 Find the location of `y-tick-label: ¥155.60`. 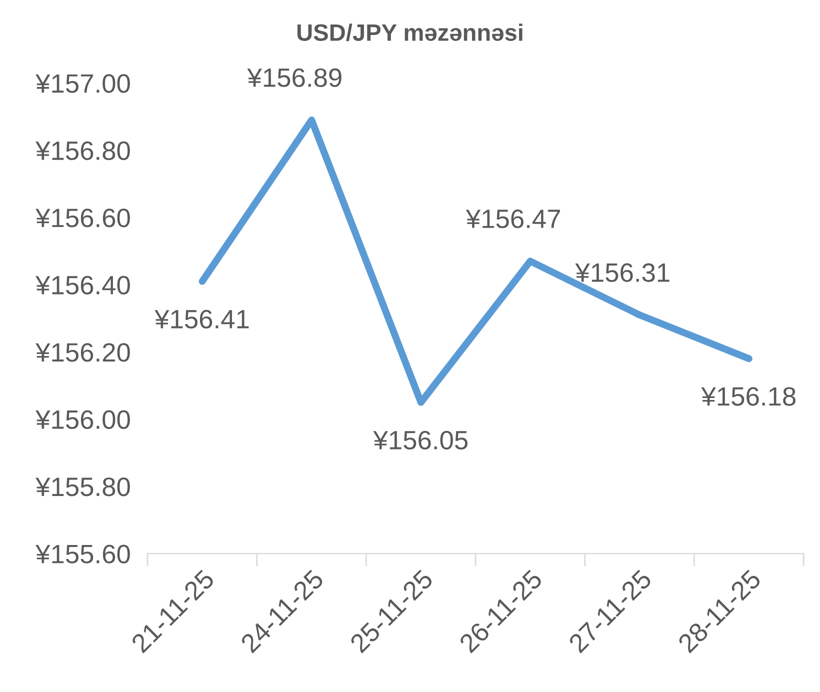

y-tick-label: ¥155.60 is located at coordinates (83, 554).